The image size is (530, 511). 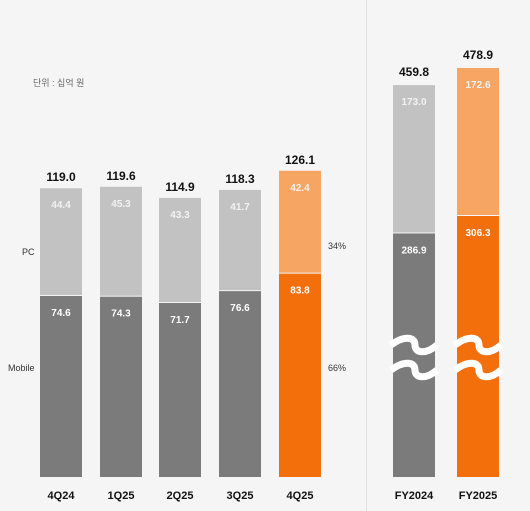 What do you see at coordinates (477, 85) in the screenshot?
I see `value-label-pc-fy2025: 172.6` at bounding box center [477, 85].